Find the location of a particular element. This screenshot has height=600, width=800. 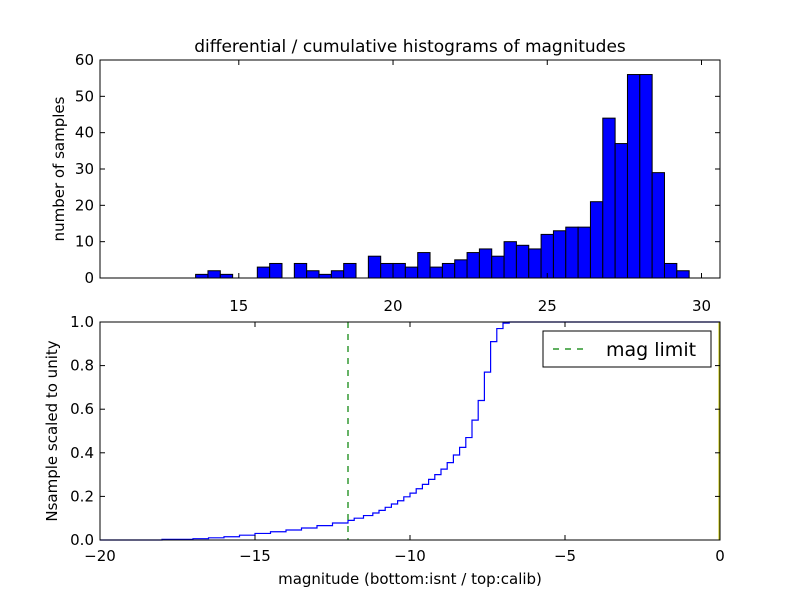

top-ytick-label: 20 is located at coordinates (84, 205).